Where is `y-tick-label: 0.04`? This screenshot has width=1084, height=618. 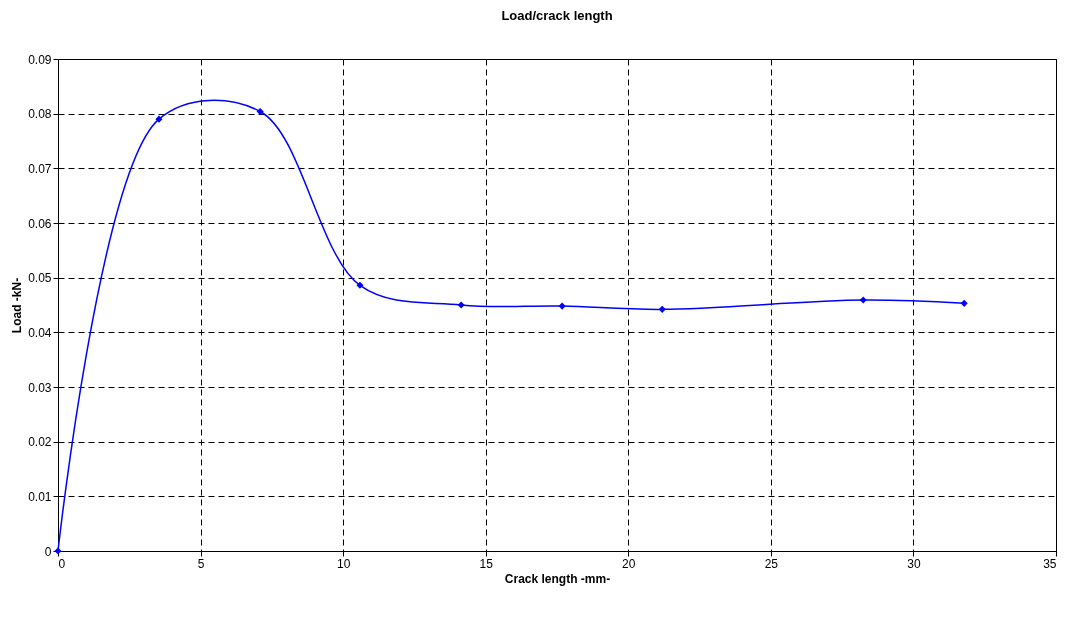
y-tick-label: 0.04 is located at coordinates (40, 332).